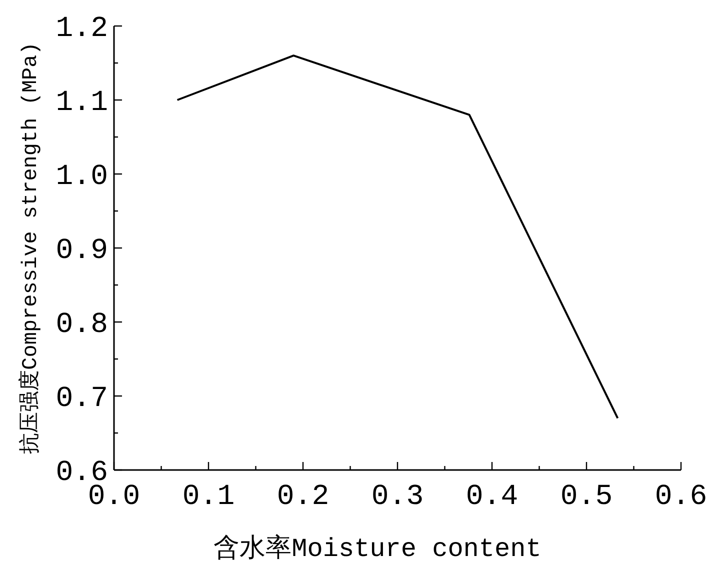  Describe the element at coordinates (82, 176) in the screenshot. I see `y-tick-label: 1.0` at that location.